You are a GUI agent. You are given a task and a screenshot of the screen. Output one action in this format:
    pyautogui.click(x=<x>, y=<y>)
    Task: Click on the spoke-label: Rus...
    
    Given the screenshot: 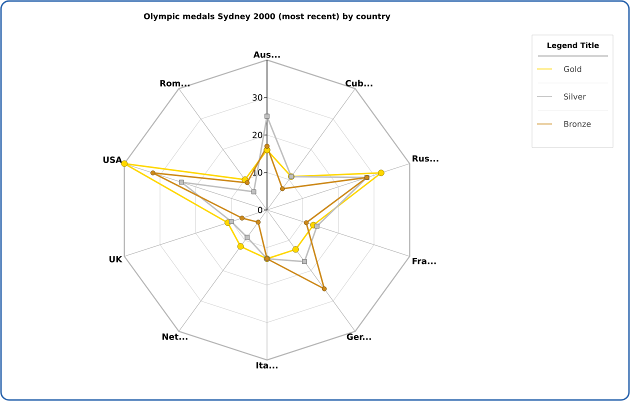 What is the action you would take?
    pyautogui.click(x=425, y=158)
    